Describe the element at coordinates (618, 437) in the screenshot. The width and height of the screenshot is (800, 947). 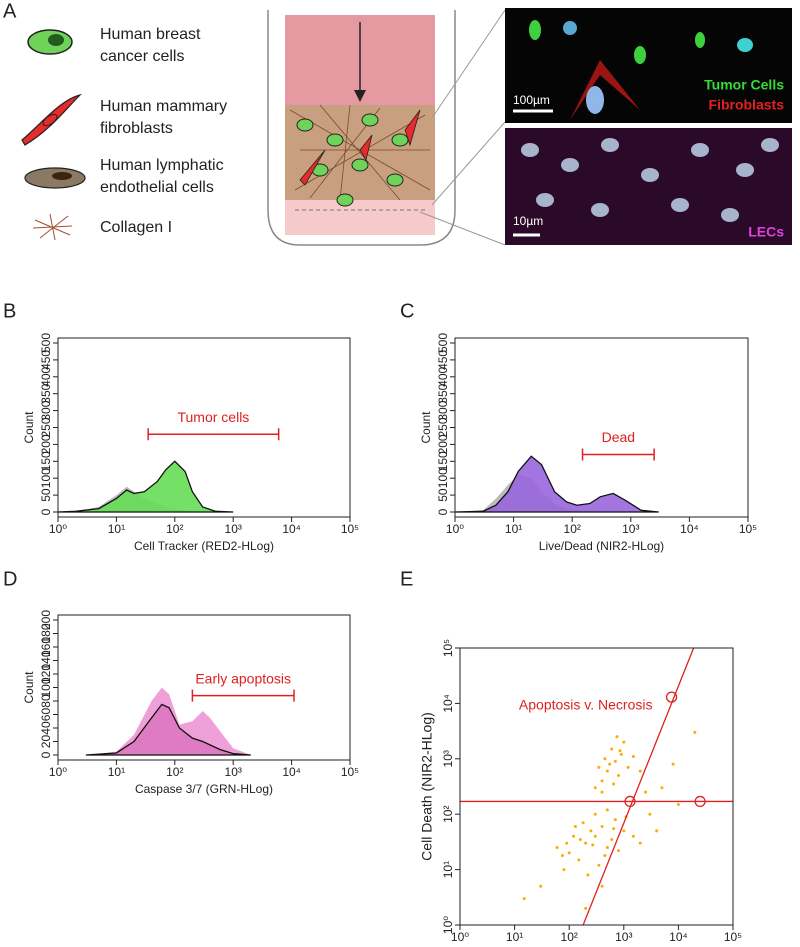
I see `gate-label: Dead` at that location.